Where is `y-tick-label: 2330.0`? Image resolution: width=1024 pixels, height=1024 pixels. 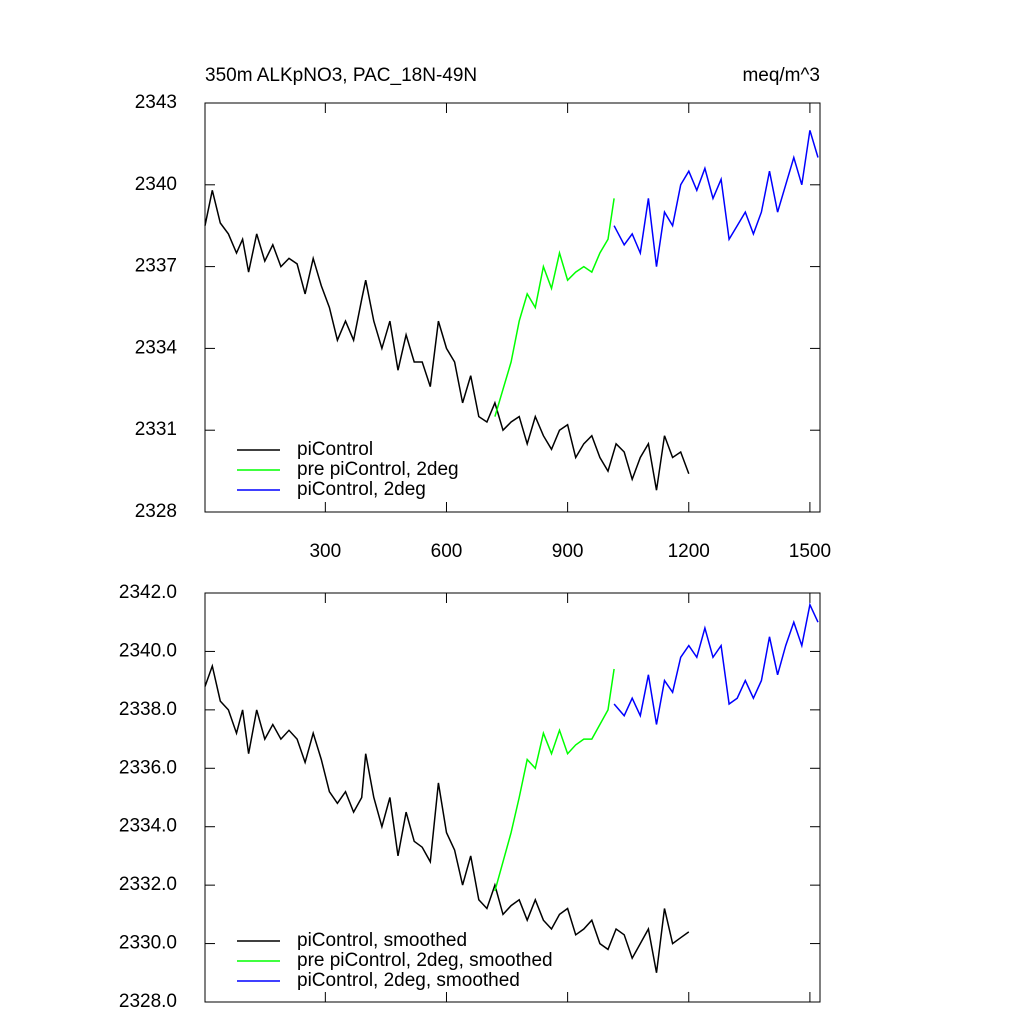
y-tick-label: 2330.0 is located at coordinates (148, 943).